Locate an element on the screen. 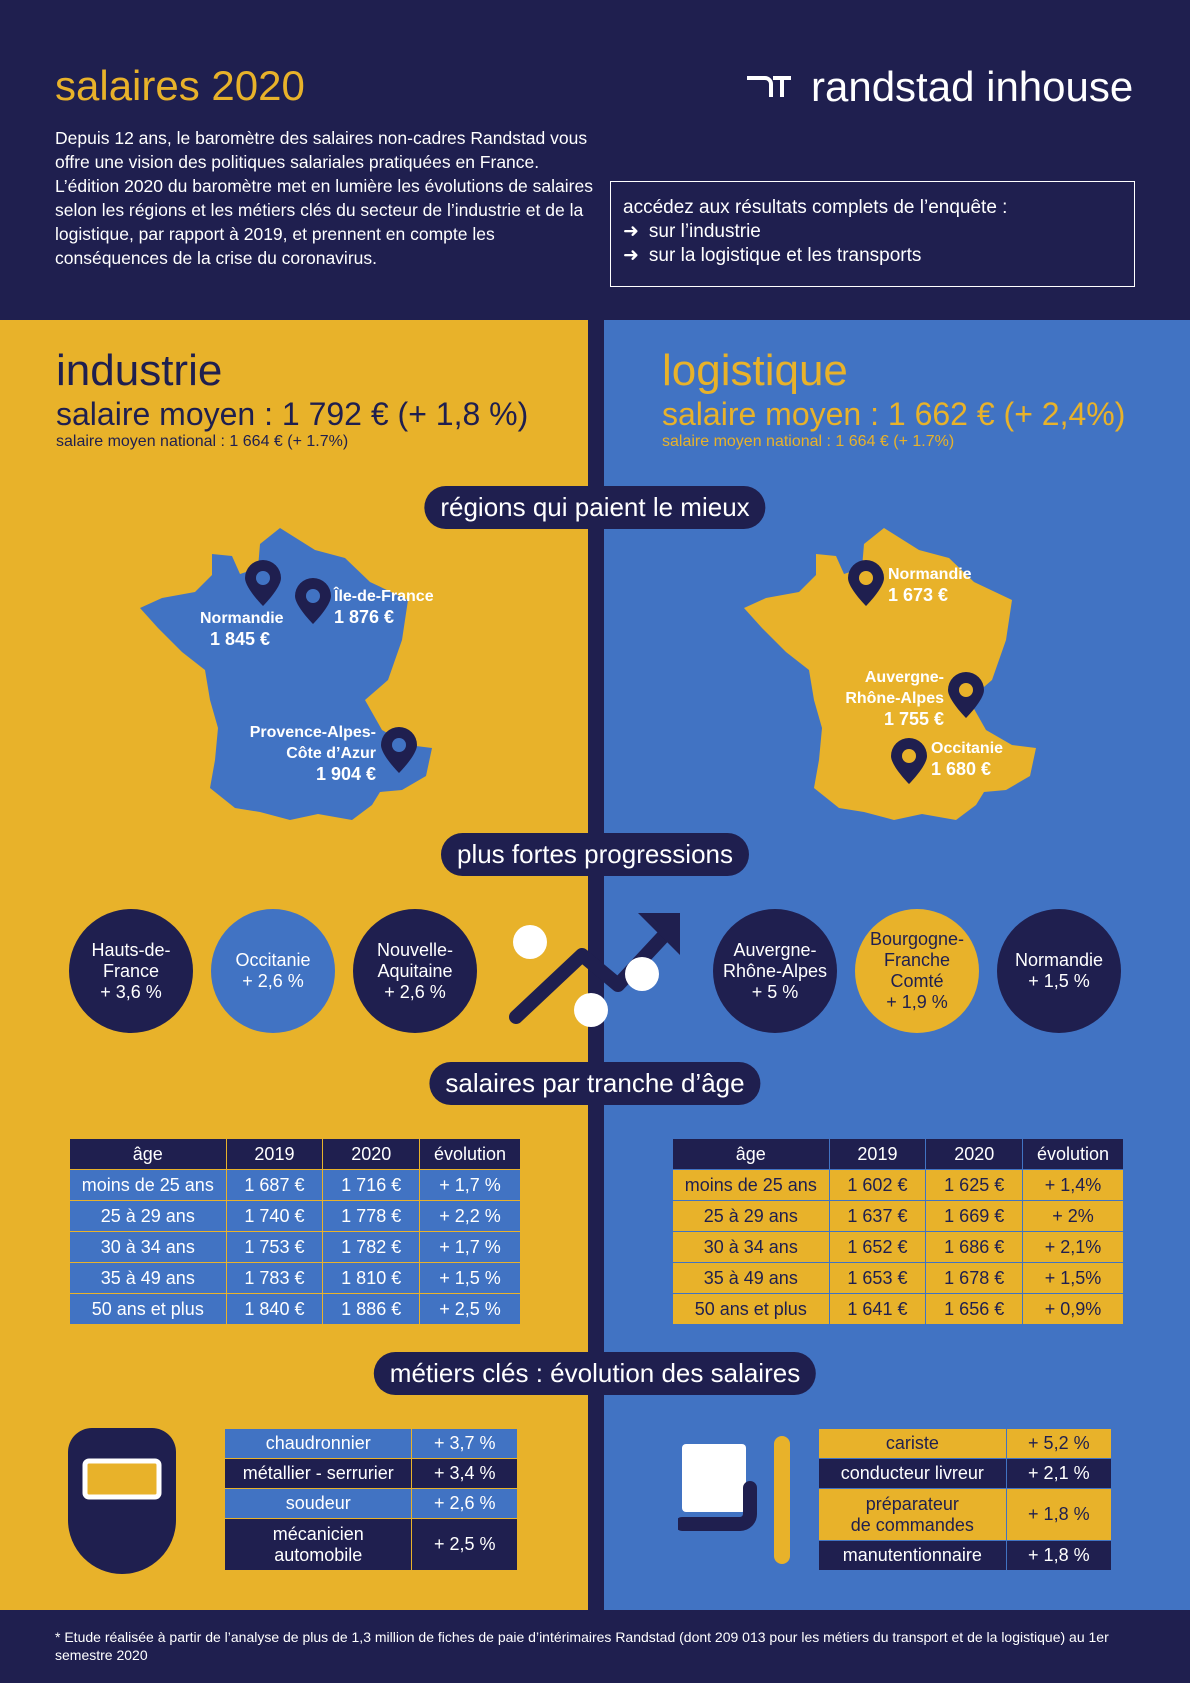 This screenshot has width=1190, height=1683. job-change: + 5,2 % is located at coordinates (1059, 1443).